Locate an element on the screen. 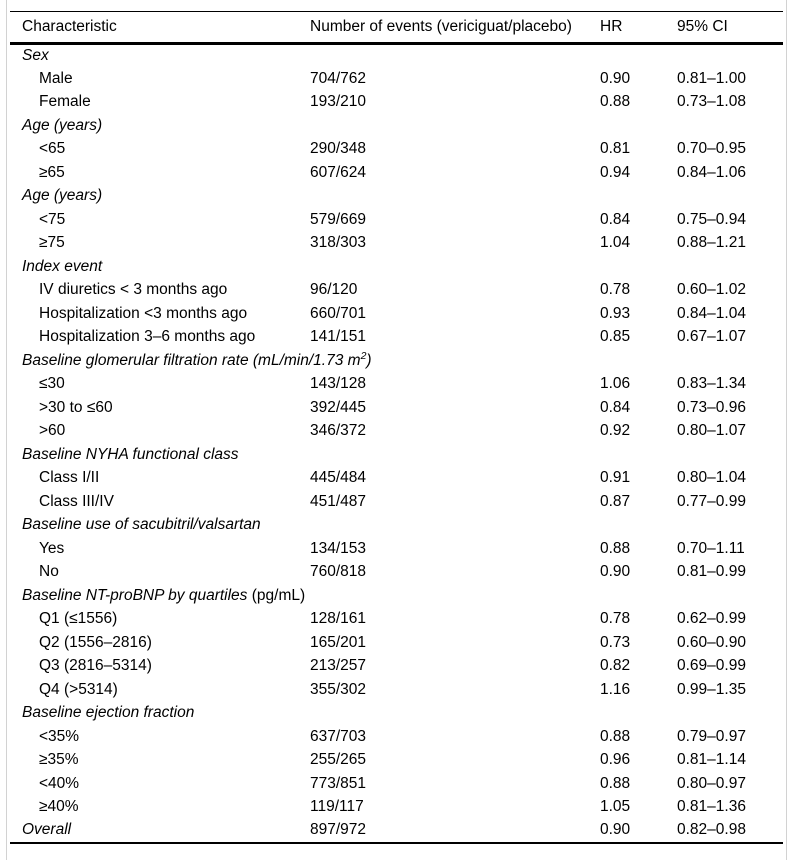 This screenshot has width=793, height=860. data-row: Male 704/762 0.90 0.81–1.00 is located at coordinates (396, 79).